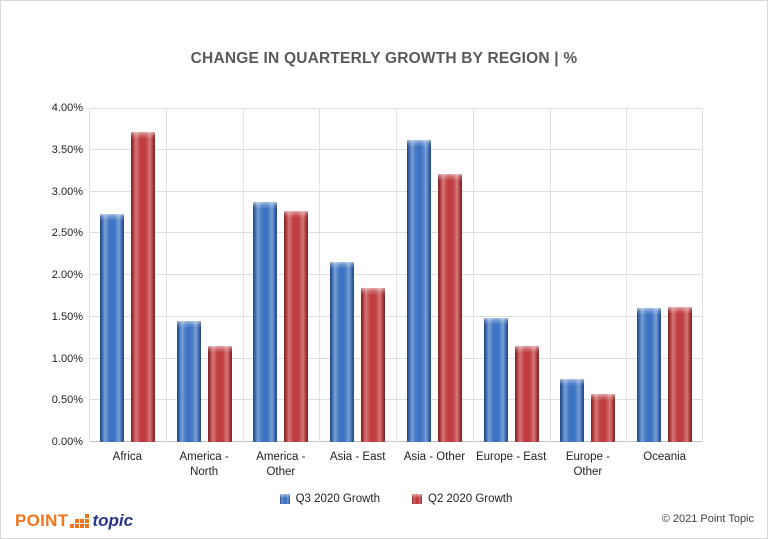 Image resolution: width=768 pixels, height=539 pixels. Describe the element at coordinates (603, 418) in the screenshot. I see `bar-q2-2020-growth-europe---other` at that location.